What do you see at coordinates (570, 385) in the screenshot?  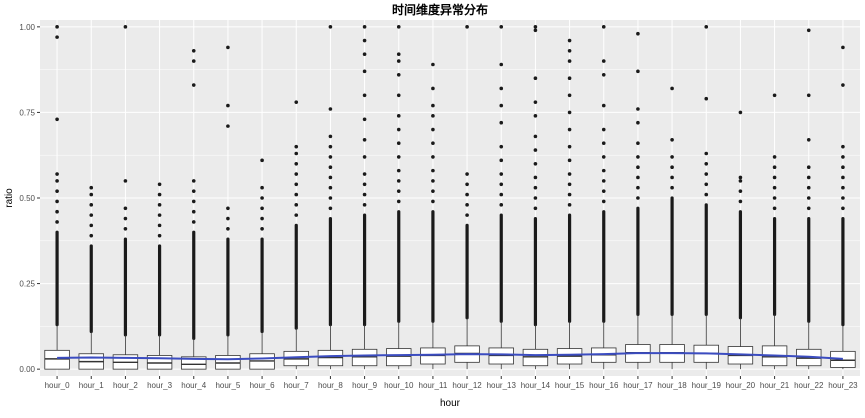 I see `x-tick-label: hour_15` at bounding box center [570, 385].